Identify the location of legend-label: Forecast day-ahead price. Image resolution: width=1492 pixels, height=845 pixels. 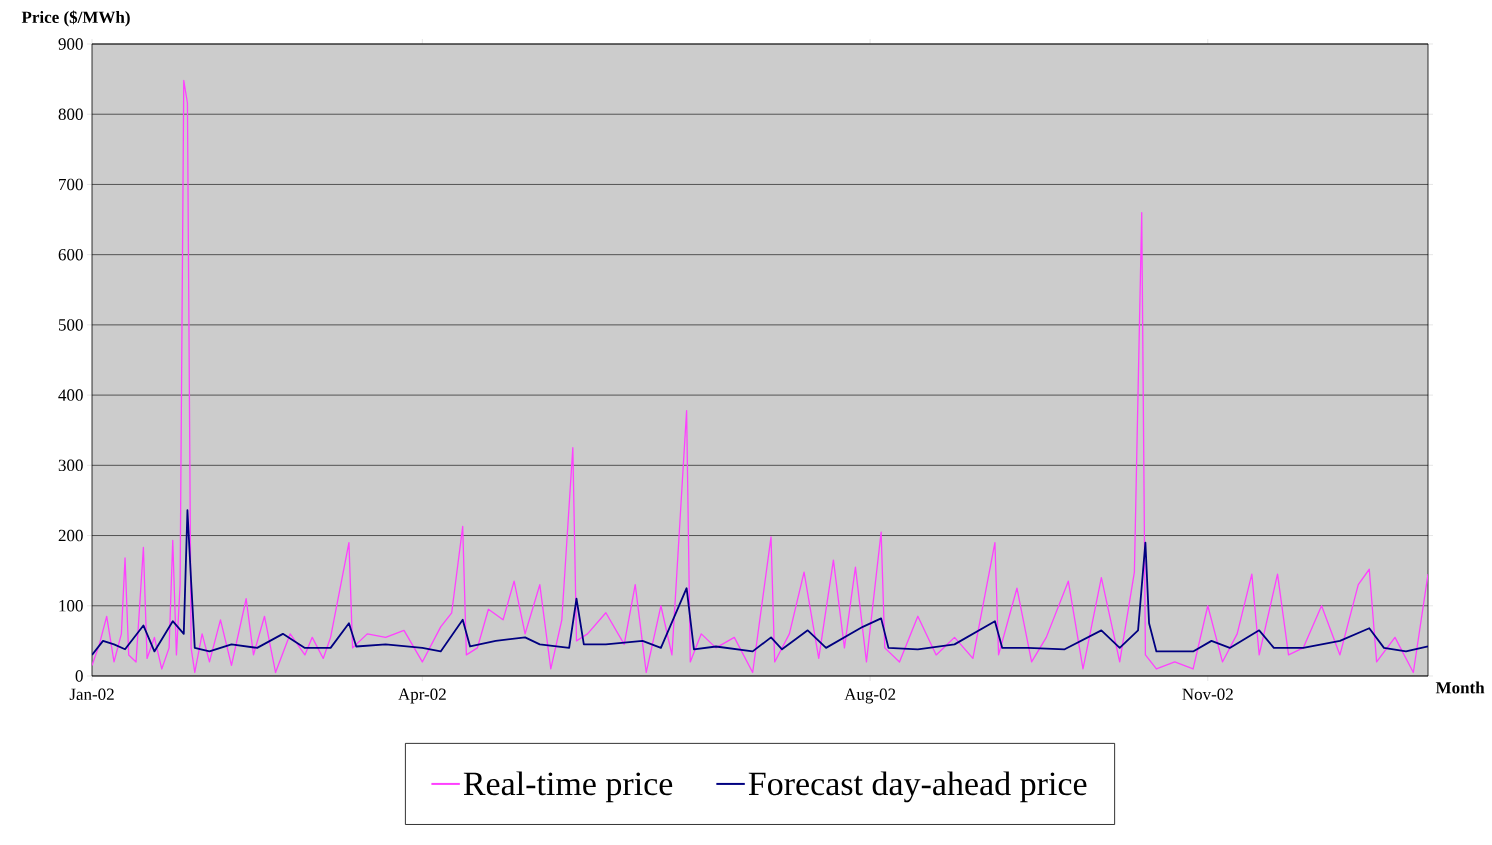
(917, 787).